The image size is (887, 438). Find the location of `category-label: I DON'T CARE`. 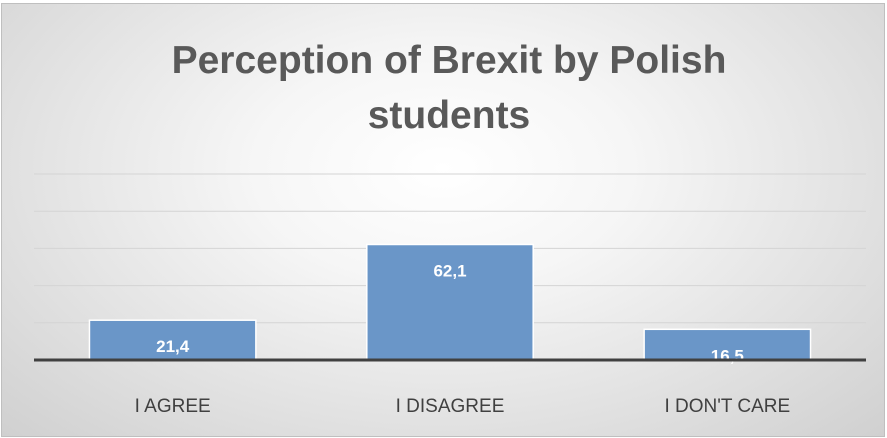

category-label: I DON'T CARE is located at coordinates (727, 406).